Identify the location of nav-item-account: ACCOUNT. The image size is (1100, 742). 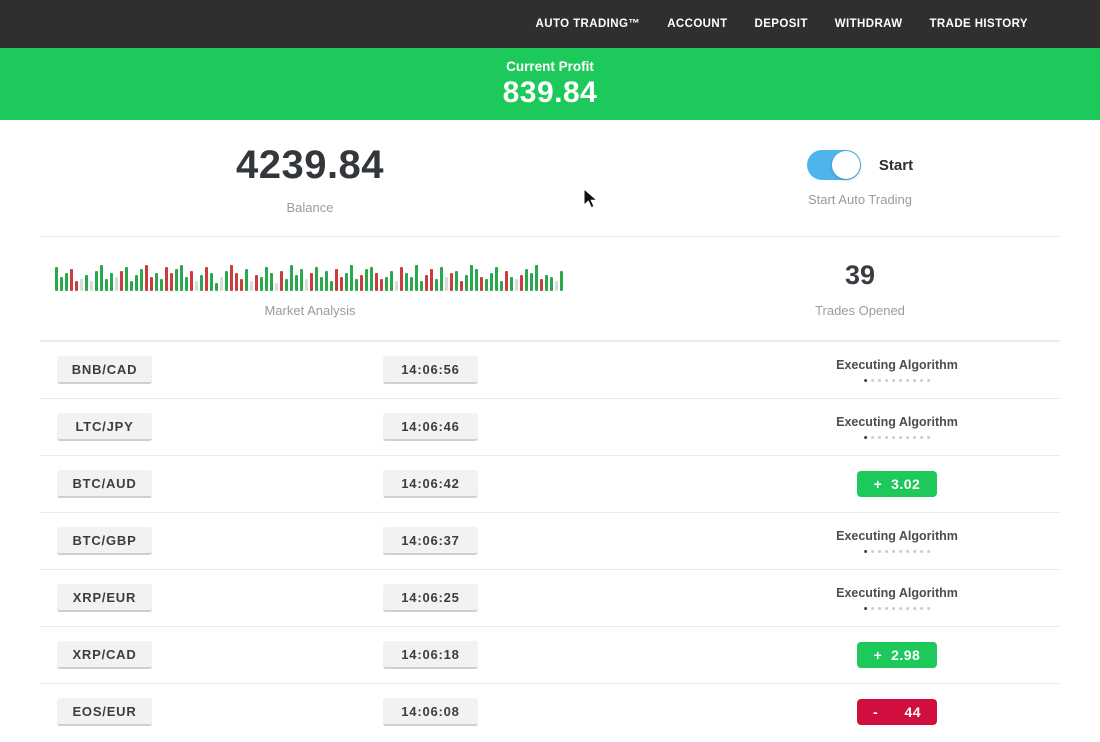
(697, 24).